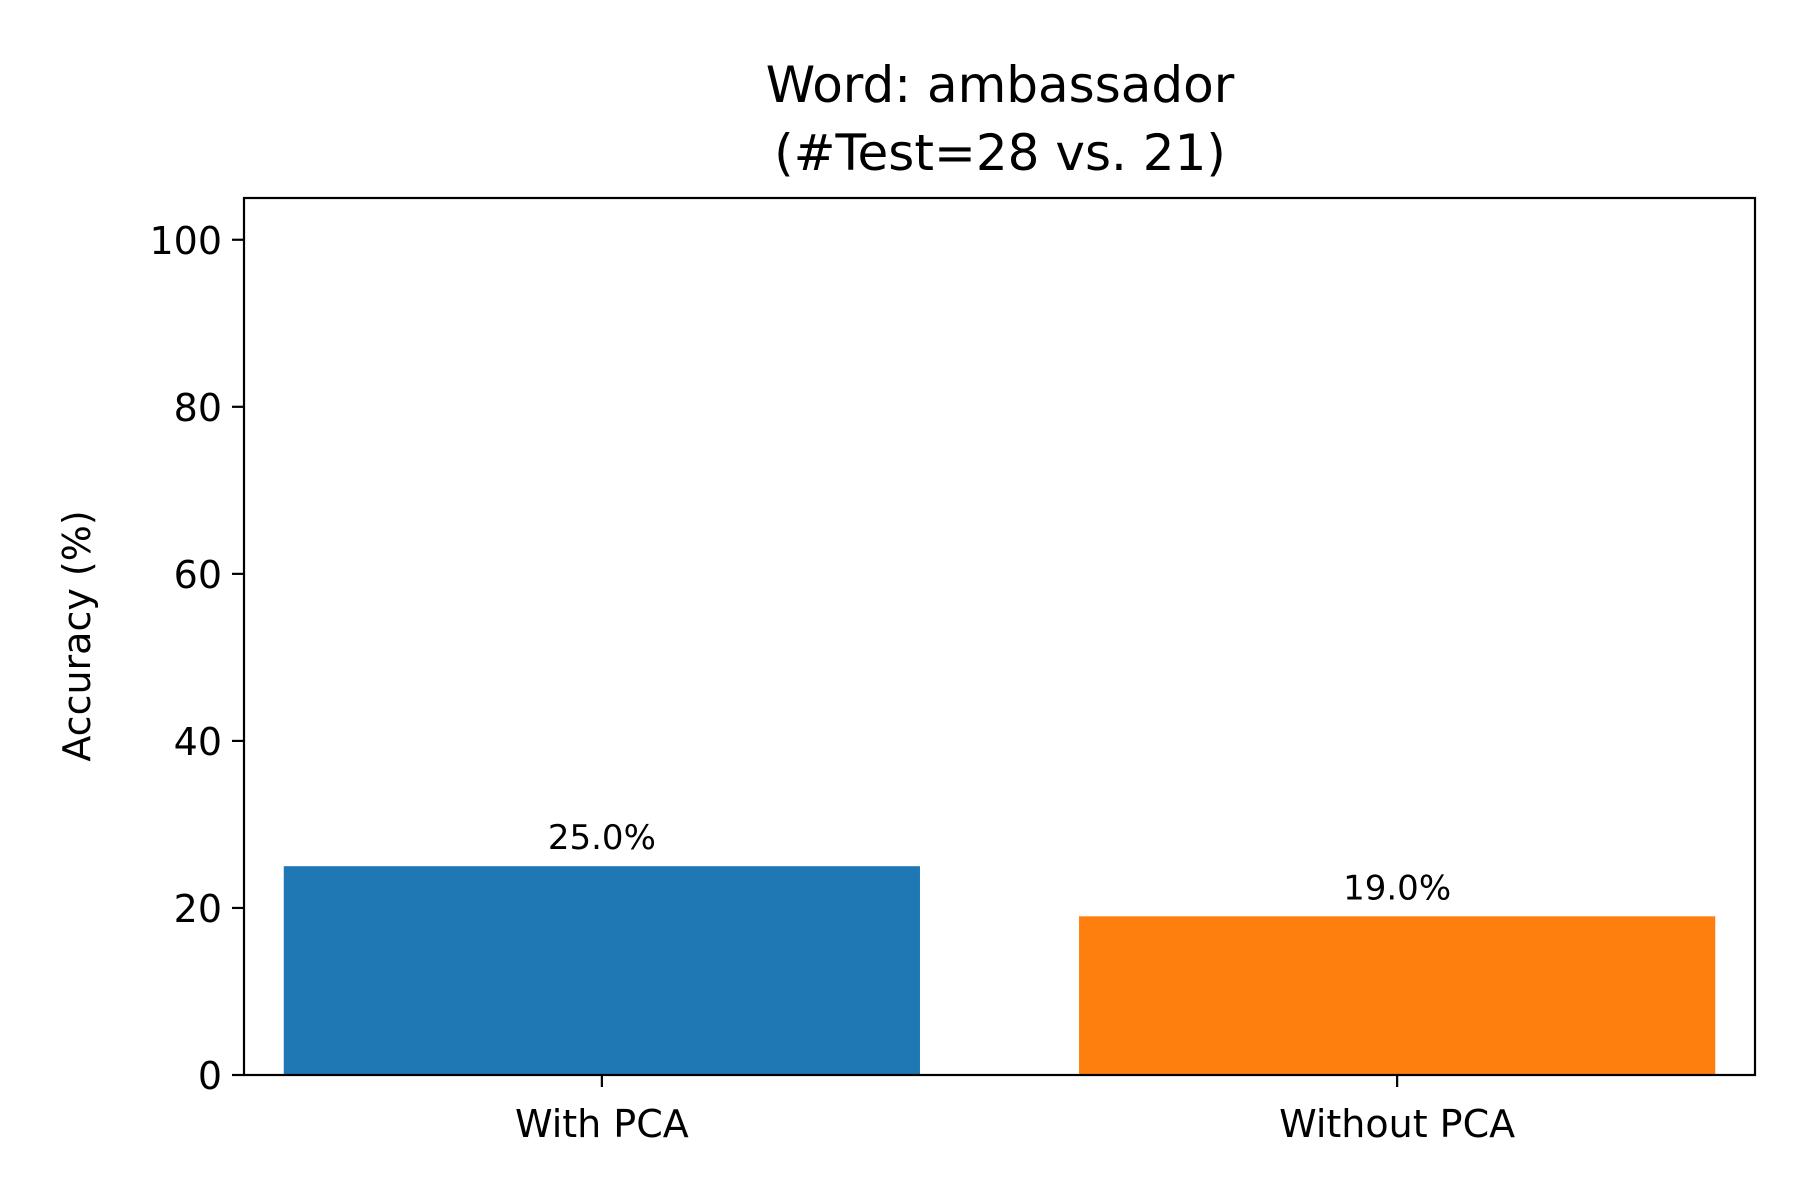  I want to click on y-tick-label-0: 0, so click(210, 1076).